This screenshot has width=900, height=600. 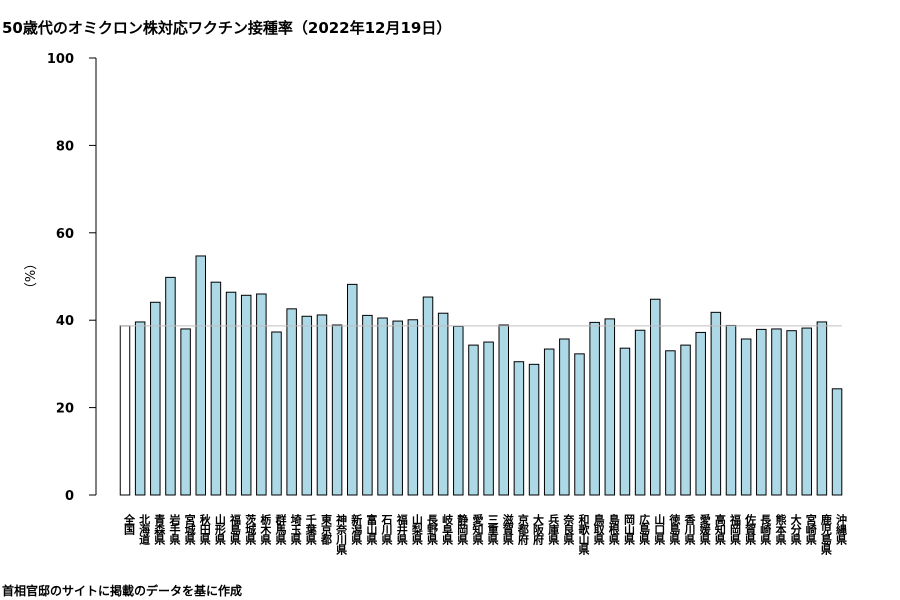 I want to click on x-tick-label: 千葉県, so click(x=311, y=529).